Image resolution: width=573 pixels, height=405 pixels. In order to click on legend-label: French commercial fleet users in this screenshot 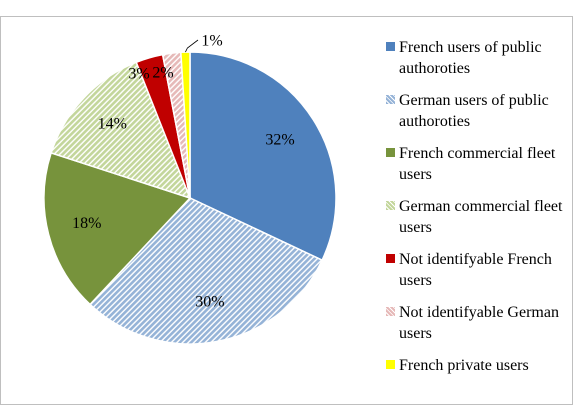, I will do `click(477, 164)`.